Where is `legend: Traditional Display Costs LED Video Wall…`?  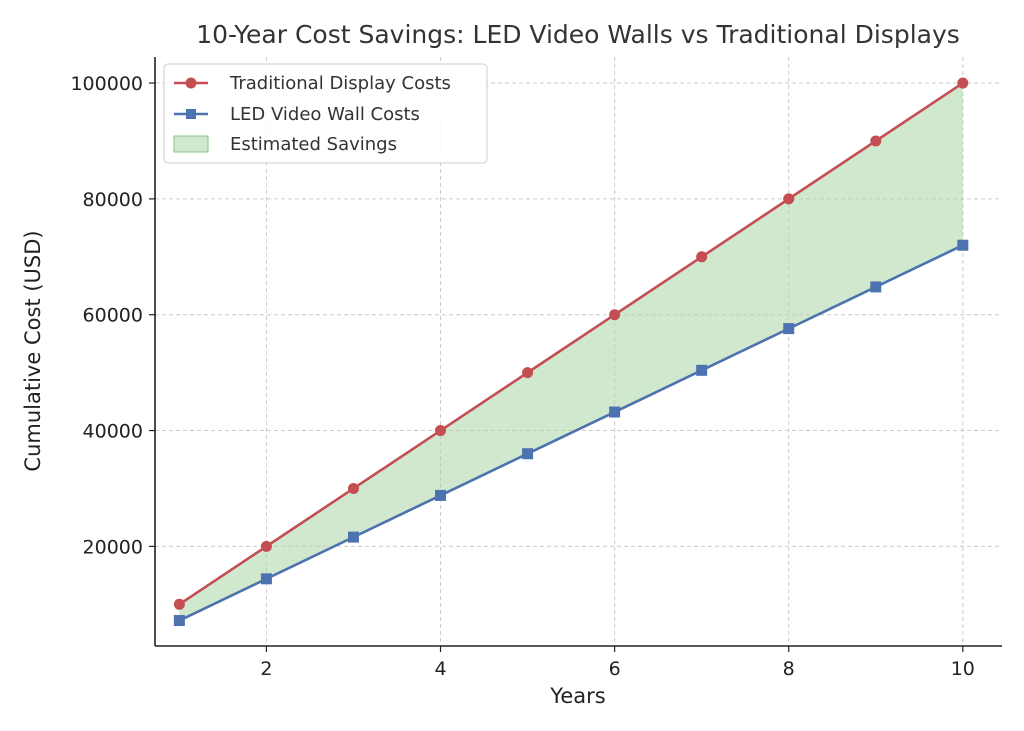
legend: Traditional Display Costs LED Video Wall… is located at coordinates (325, 113).